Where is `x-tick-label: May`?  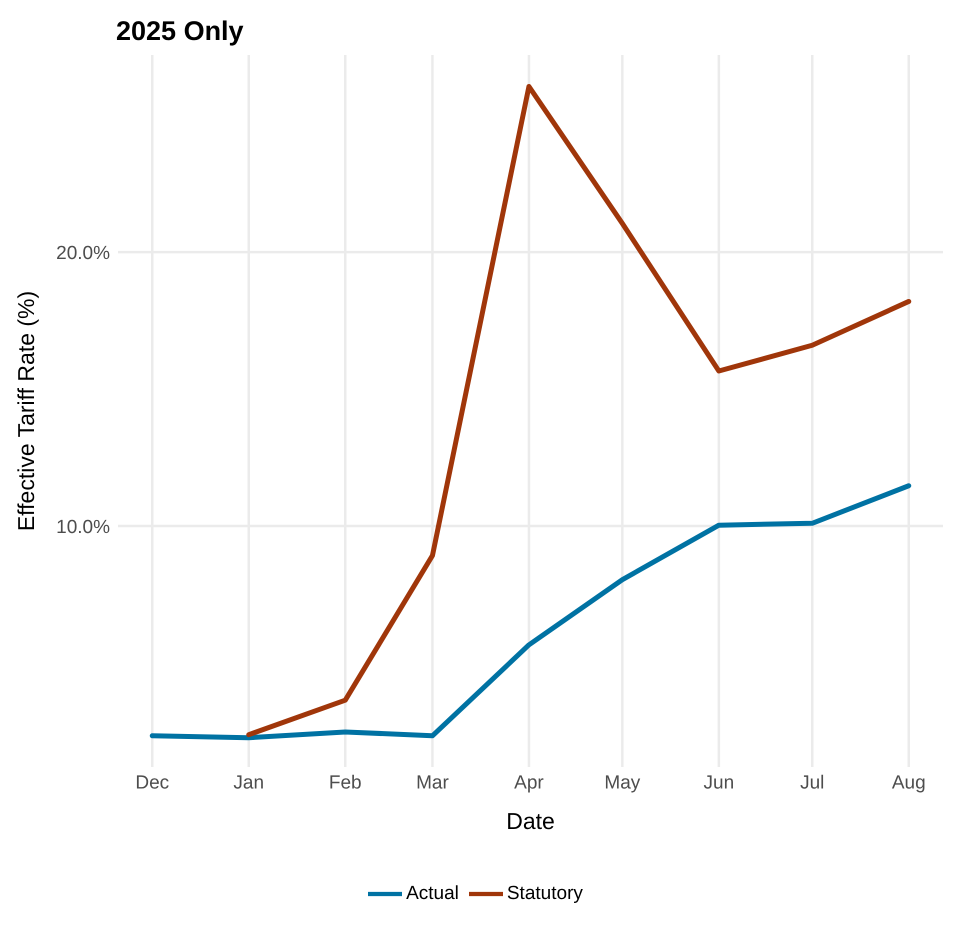
x-tick-label: May is located at coordinates (622, 783).